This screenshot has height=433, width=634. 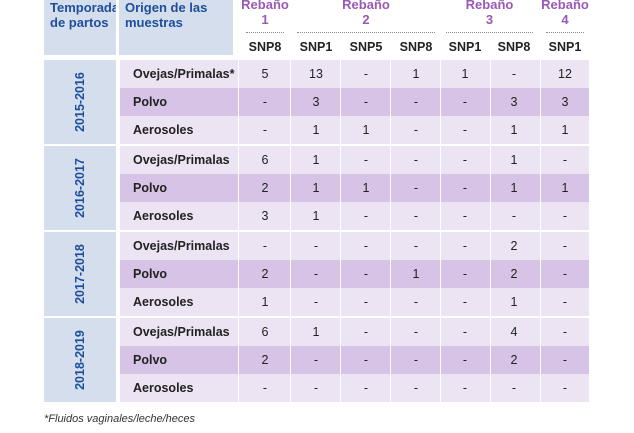 I want to click on sample-origin: Ovejas/Primalas*, so click(x=184, y=74).